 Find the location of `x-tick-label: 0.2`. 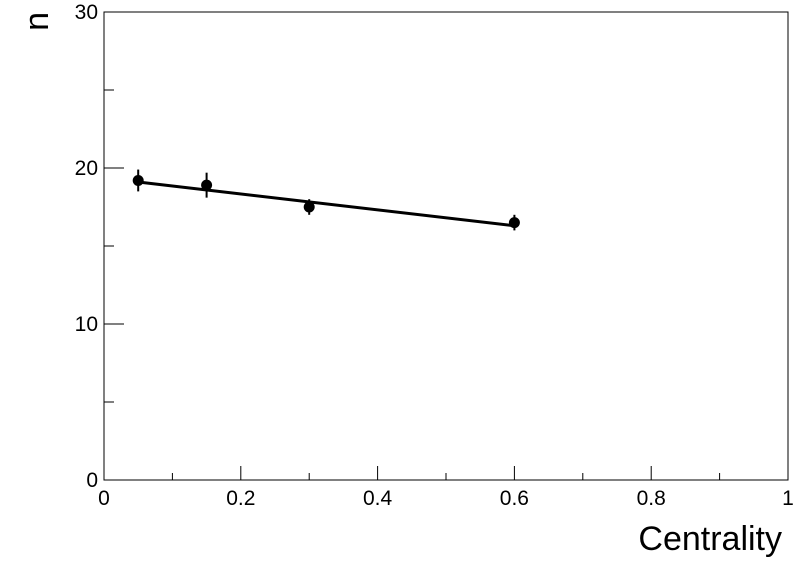

x-tick-label: 0.2 is located at coordinates (240, 498).